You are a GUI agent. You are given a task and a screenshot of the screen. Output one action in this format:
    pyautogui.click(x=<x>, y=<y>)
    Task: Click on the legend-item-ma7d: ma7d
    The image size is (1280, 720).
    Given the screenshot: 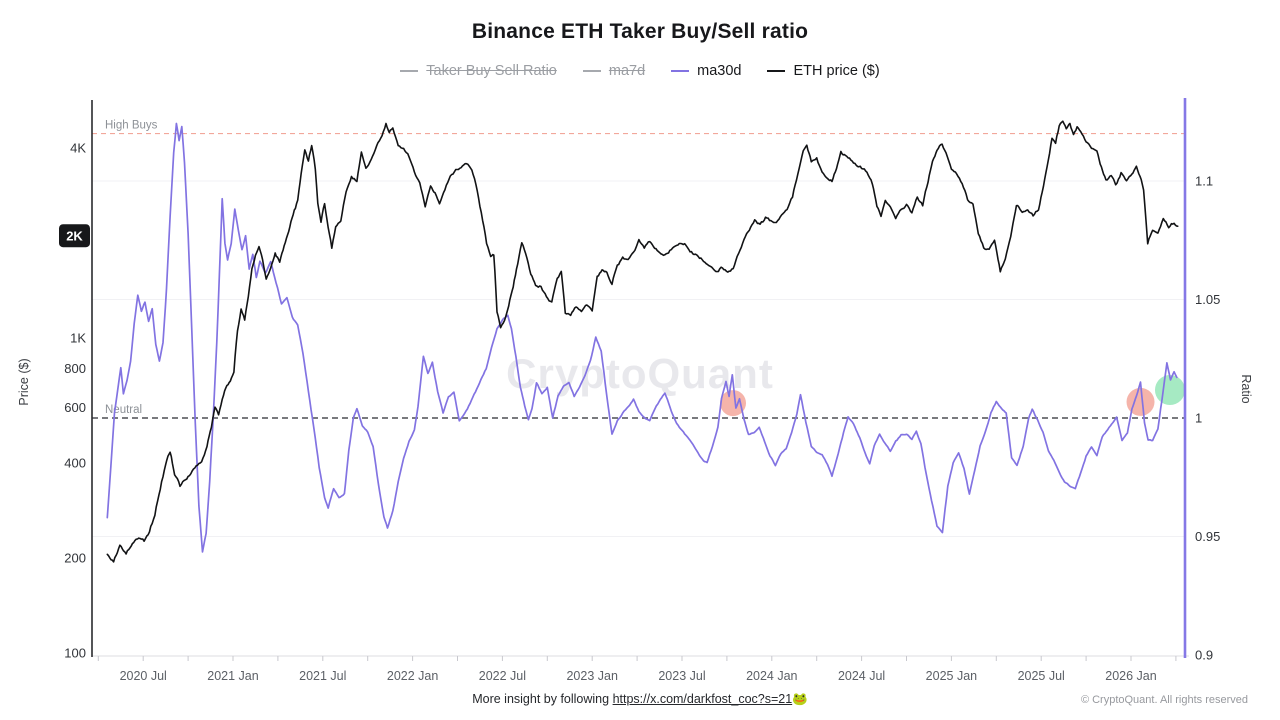 What is the action you would take?
    pyautogui.click(x=614, y=71)
    